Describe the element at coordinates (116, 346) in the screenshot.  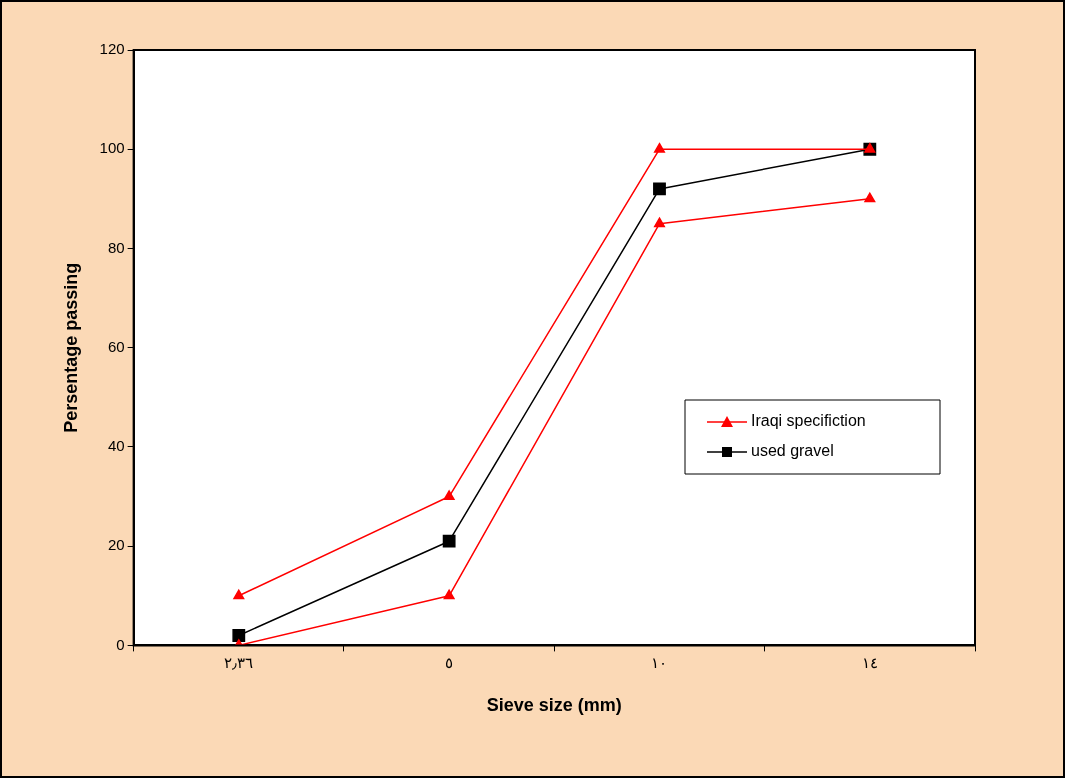
I see `y-tick-label: 60` at that location.